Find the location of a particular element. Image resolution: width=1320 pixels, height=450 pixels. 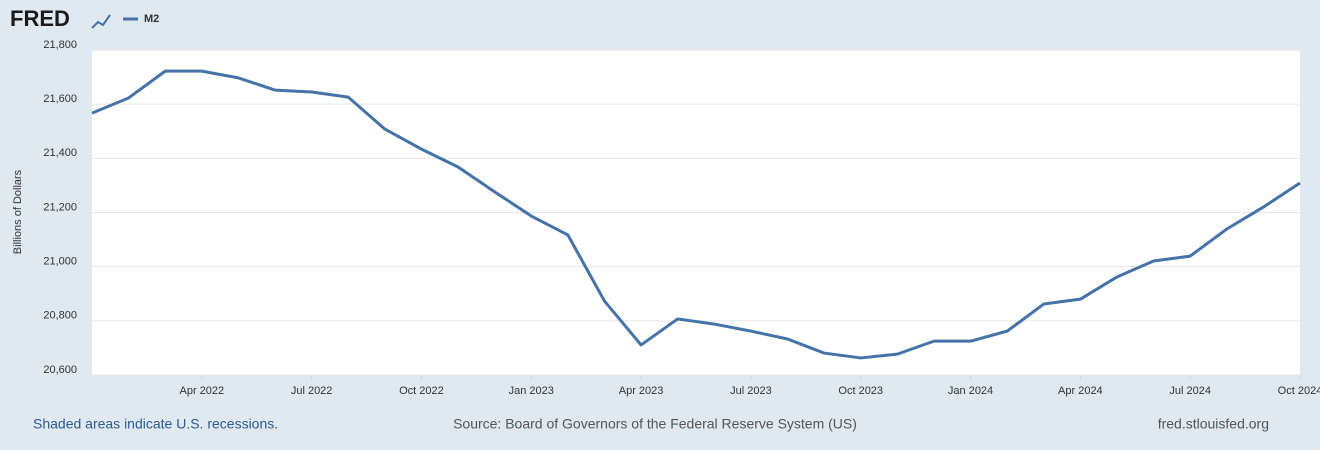

y-tick-label: 21,600 is located at coordinates (60, 99).